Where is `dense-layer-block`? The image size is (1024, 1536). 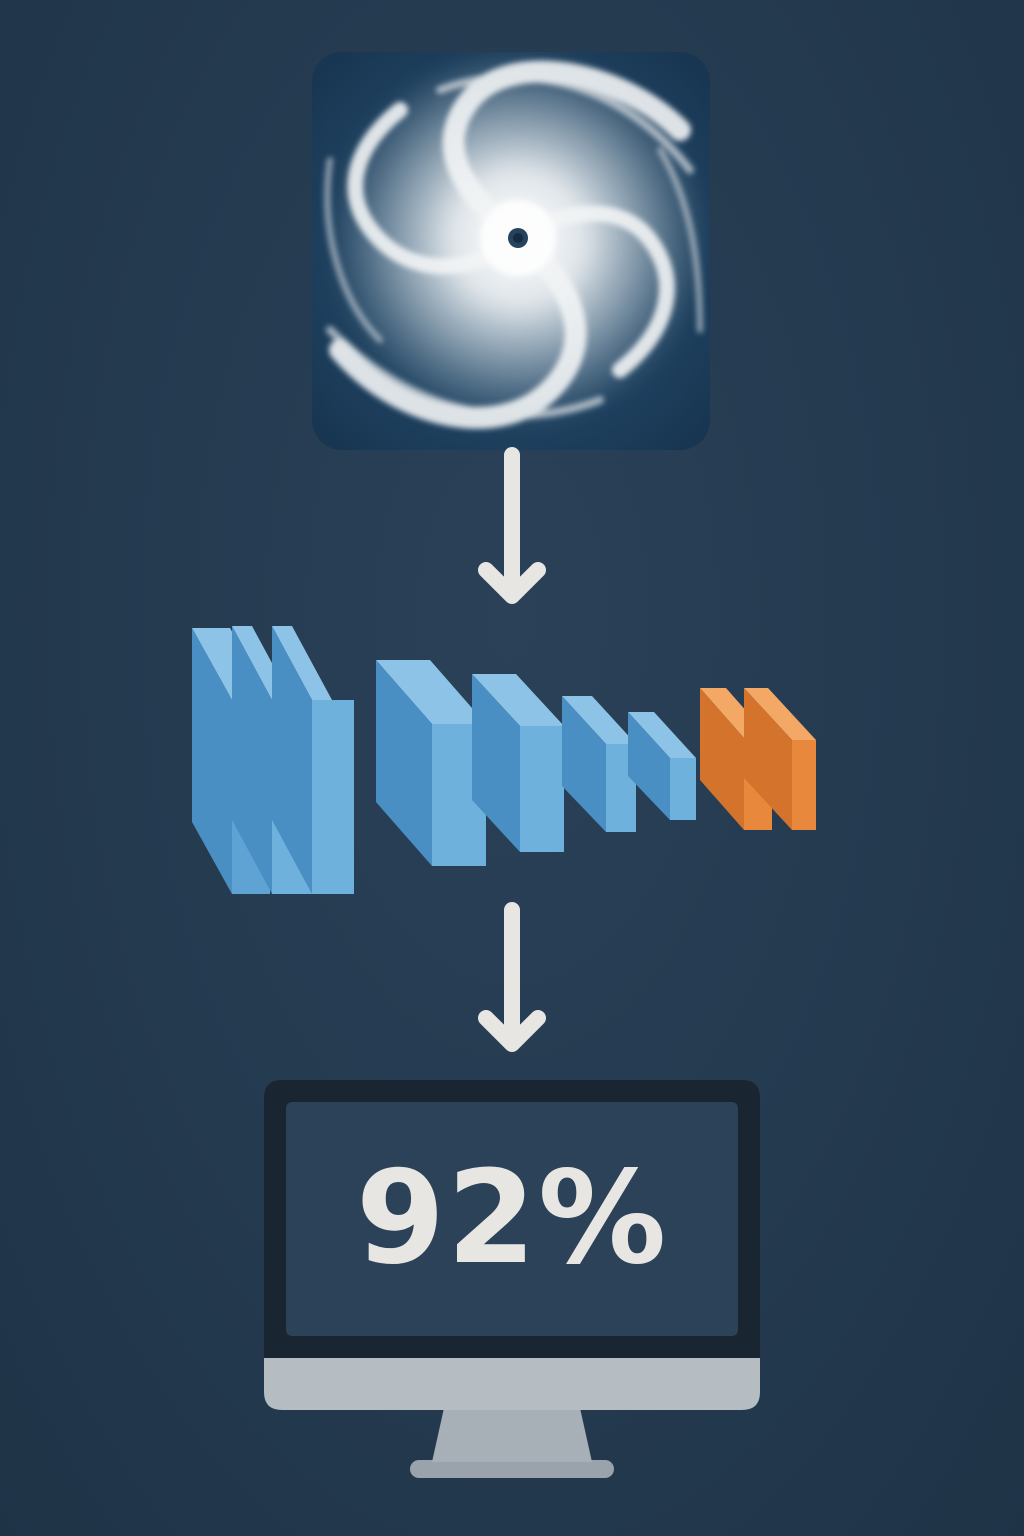
dense-layer-block is located at coordinates (780, 759).